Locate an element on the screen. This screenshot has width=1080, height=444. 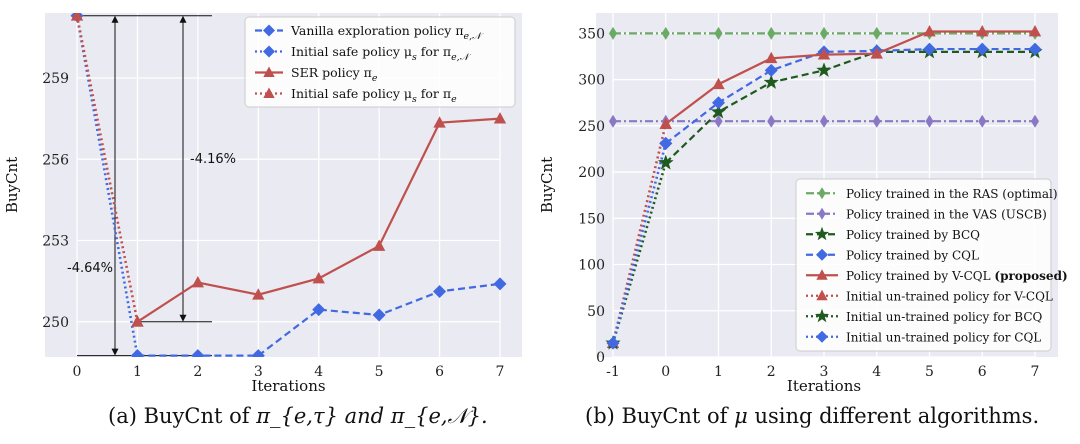
x-tick-label-b: 3 is located at coordinates (824, 372).